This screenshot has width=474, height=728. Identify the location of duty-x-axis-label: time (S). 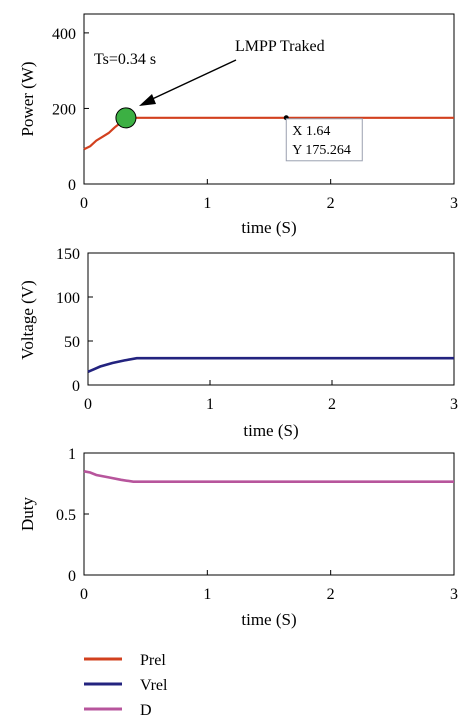
(268, 619).